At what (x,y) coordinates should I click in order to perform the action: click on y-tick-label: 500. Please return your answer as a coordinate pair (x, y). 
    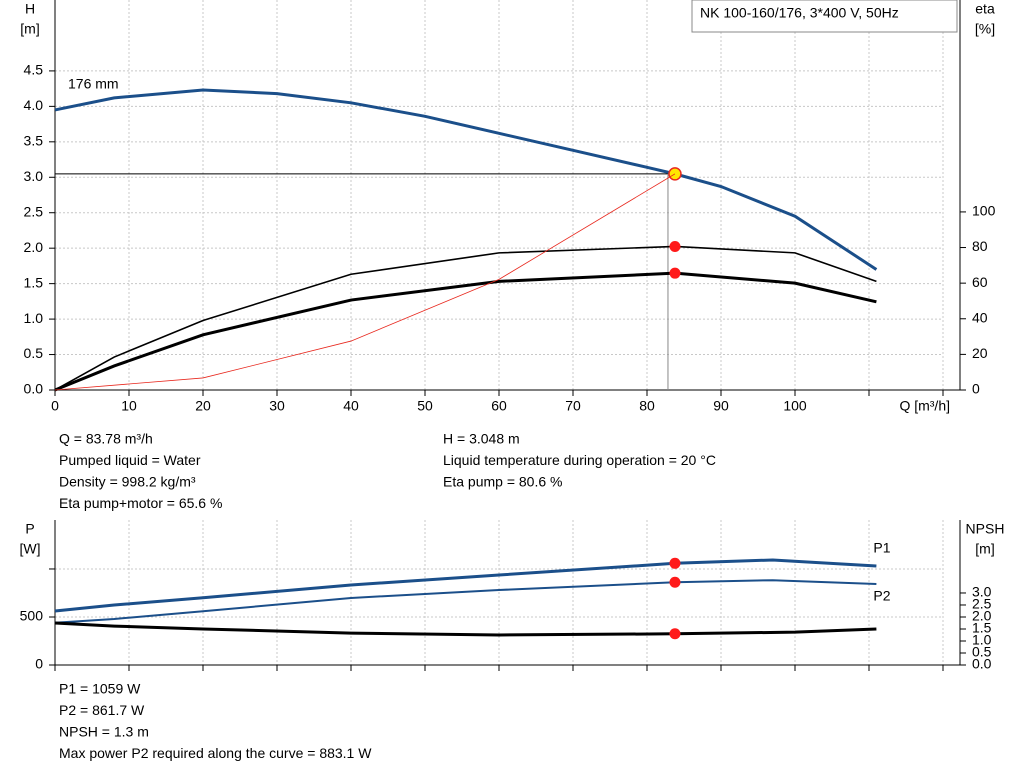
    Looking at the image, I should click on (32, 616).